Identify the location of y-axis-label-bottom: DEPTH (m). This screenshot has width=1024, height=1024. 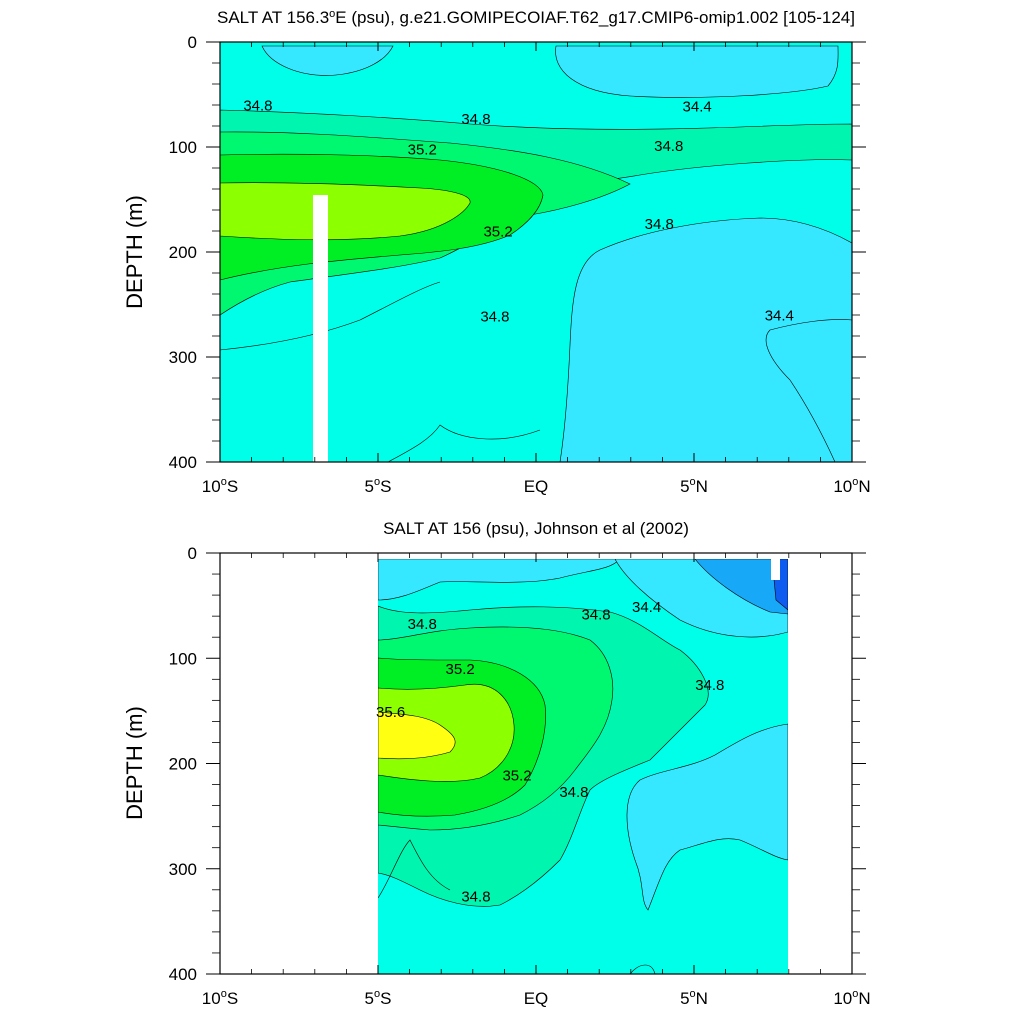
(134, 763).